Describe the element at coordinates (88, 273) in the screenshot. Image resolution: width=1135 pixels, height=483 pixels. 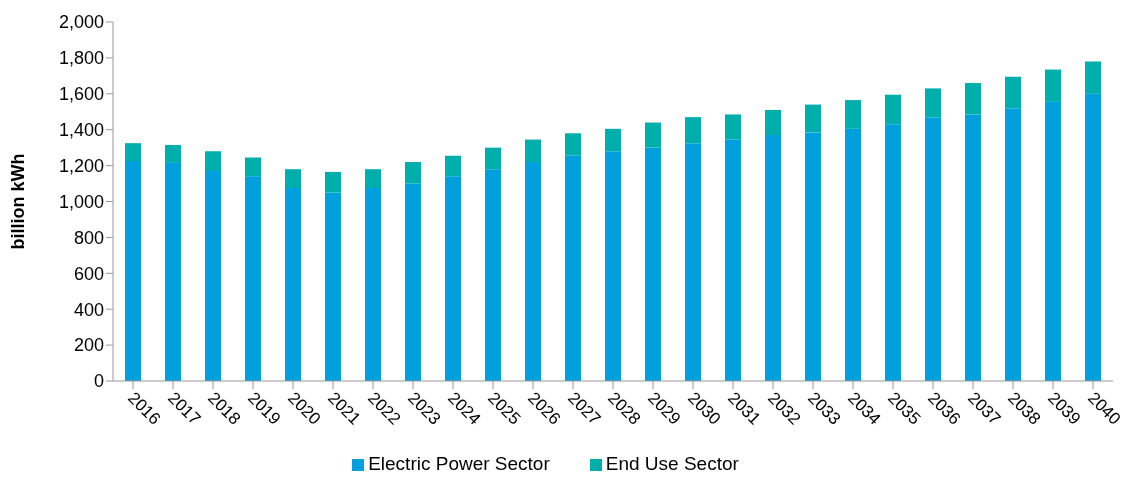
I see `y-tick-label: 600` at that location.